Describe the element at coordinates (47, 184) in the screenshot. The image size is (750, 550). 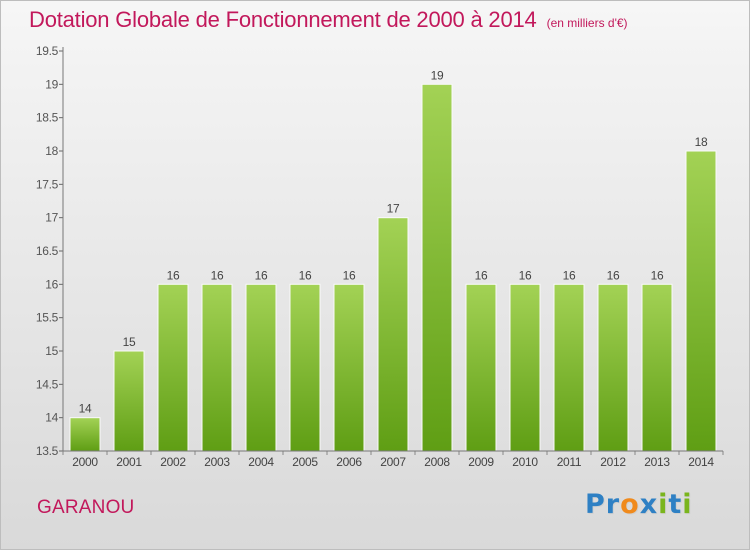
I see `y-tick-label: 17.5` at that location.